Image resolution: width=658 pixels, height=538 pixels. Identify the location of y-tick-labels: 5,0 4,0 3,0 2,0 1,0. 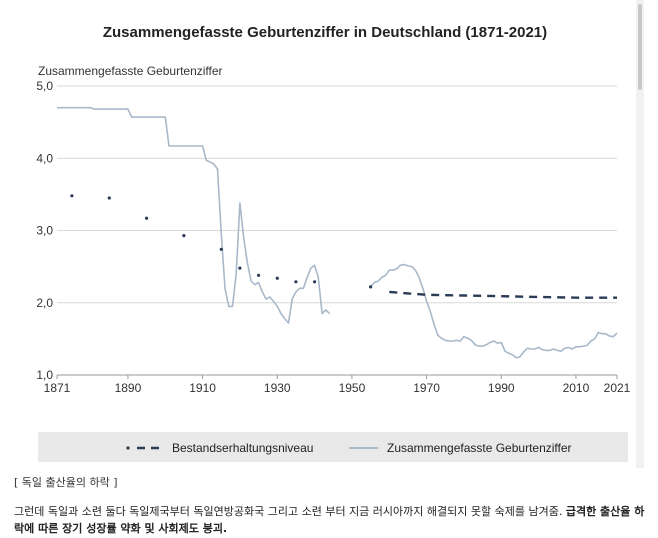
(44, 230).